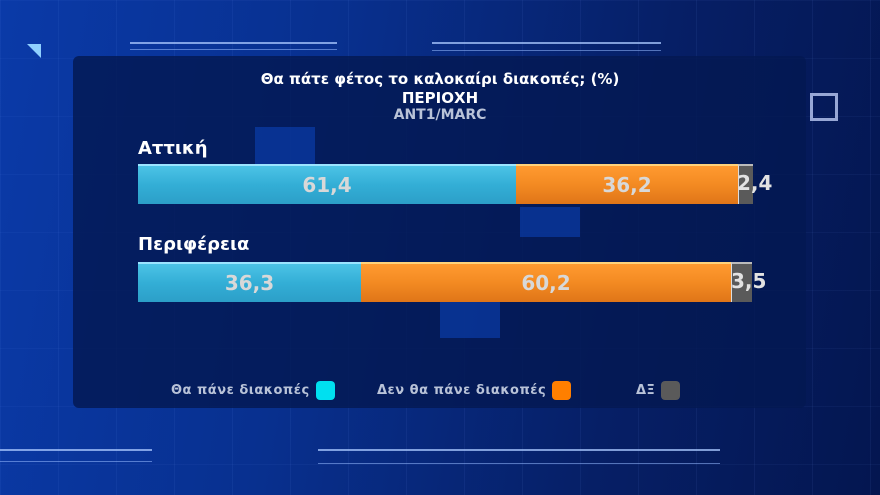 The height and width of the screenshot is (495, 880). I want to click on bar-periferia-no: 60,2, so click(546, 282).